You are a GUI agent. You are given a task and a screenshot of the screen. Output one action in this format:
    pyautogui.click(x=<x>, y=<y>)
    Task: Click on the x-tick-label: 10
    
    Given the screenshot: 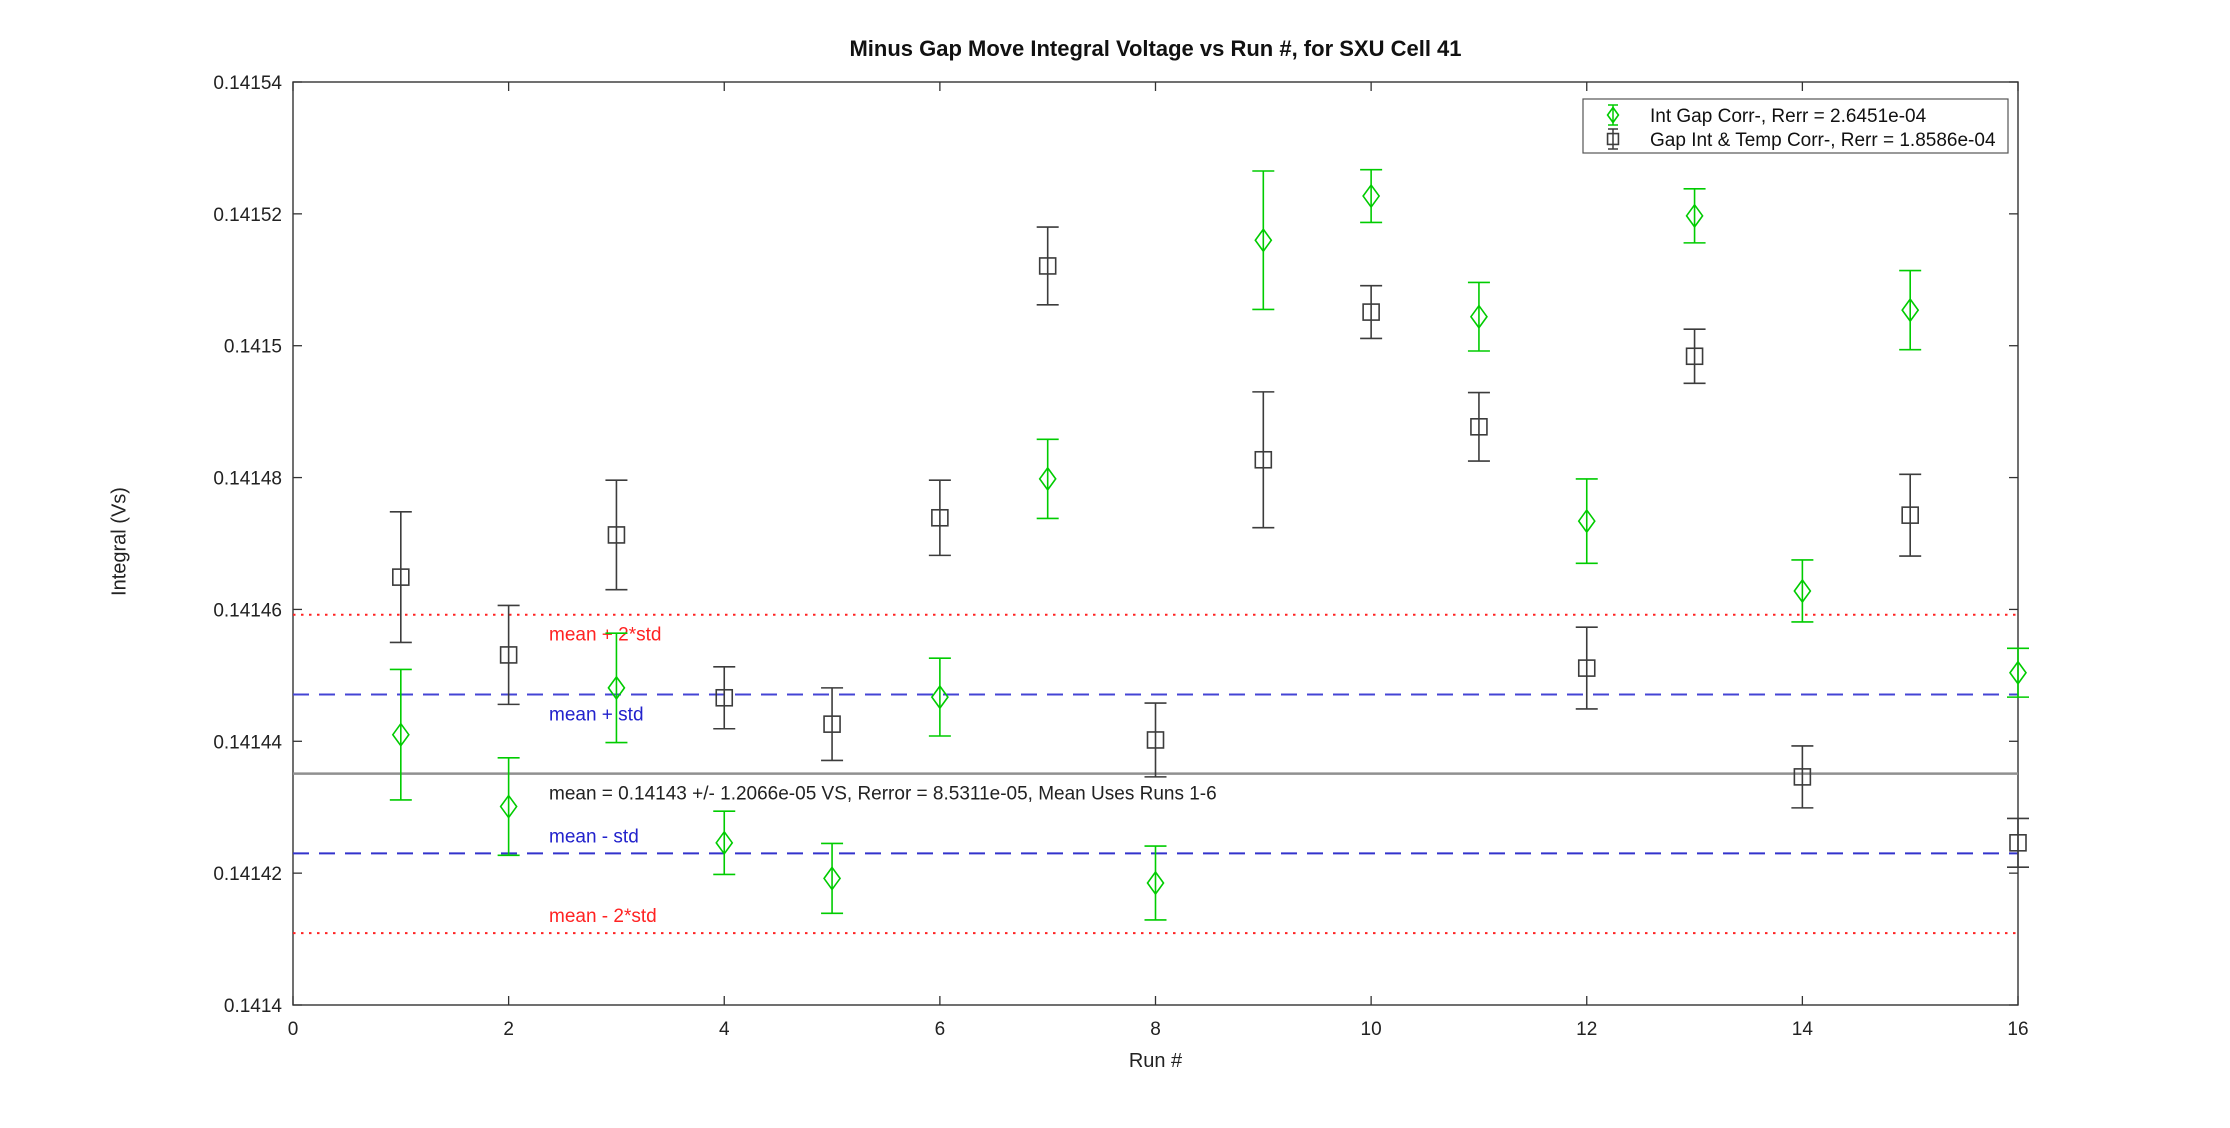 What is the action you would take?
    pyautogui.click(x=1371, y=1029)
    